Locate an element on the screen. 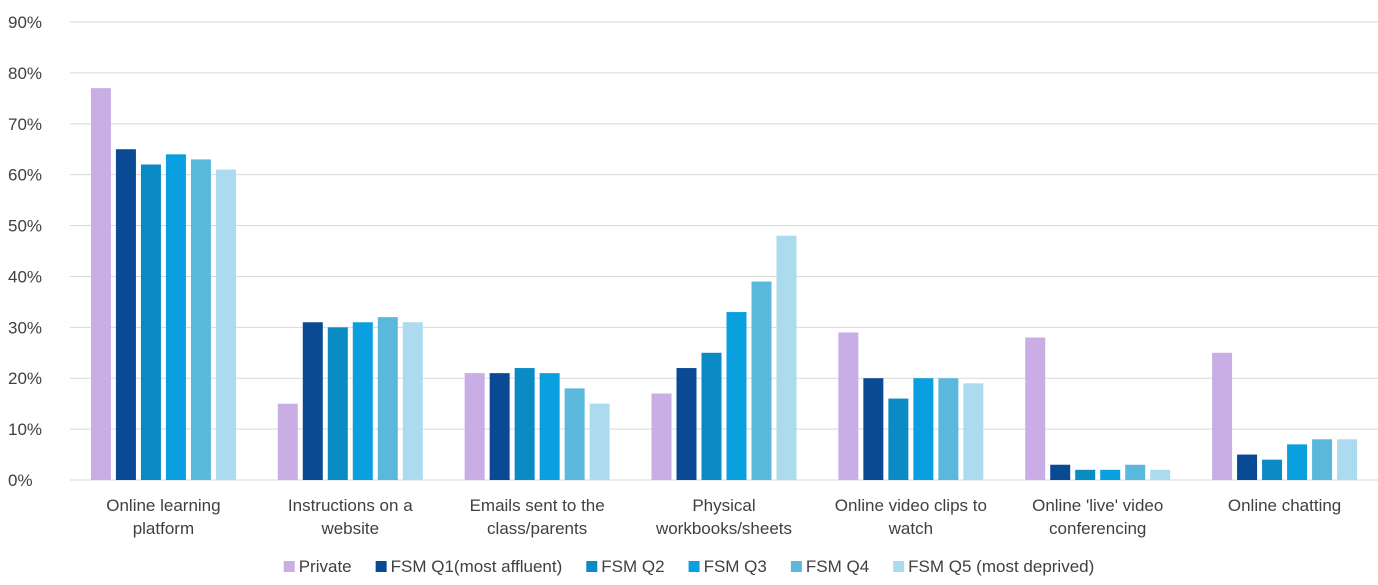 The image size is (1378, 585). x-category-label: Instructions on a is located at coordinates (350, 505).